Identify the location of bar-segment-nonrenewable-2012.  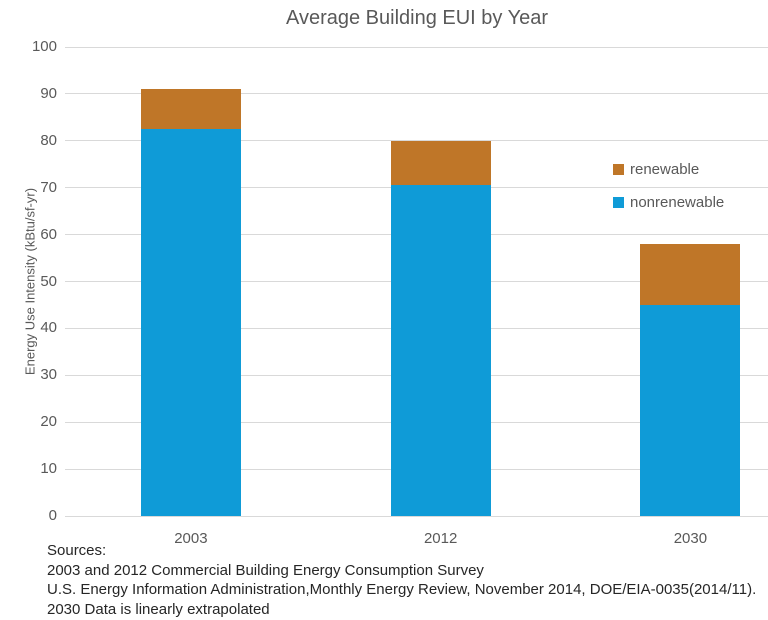
(440, 350).